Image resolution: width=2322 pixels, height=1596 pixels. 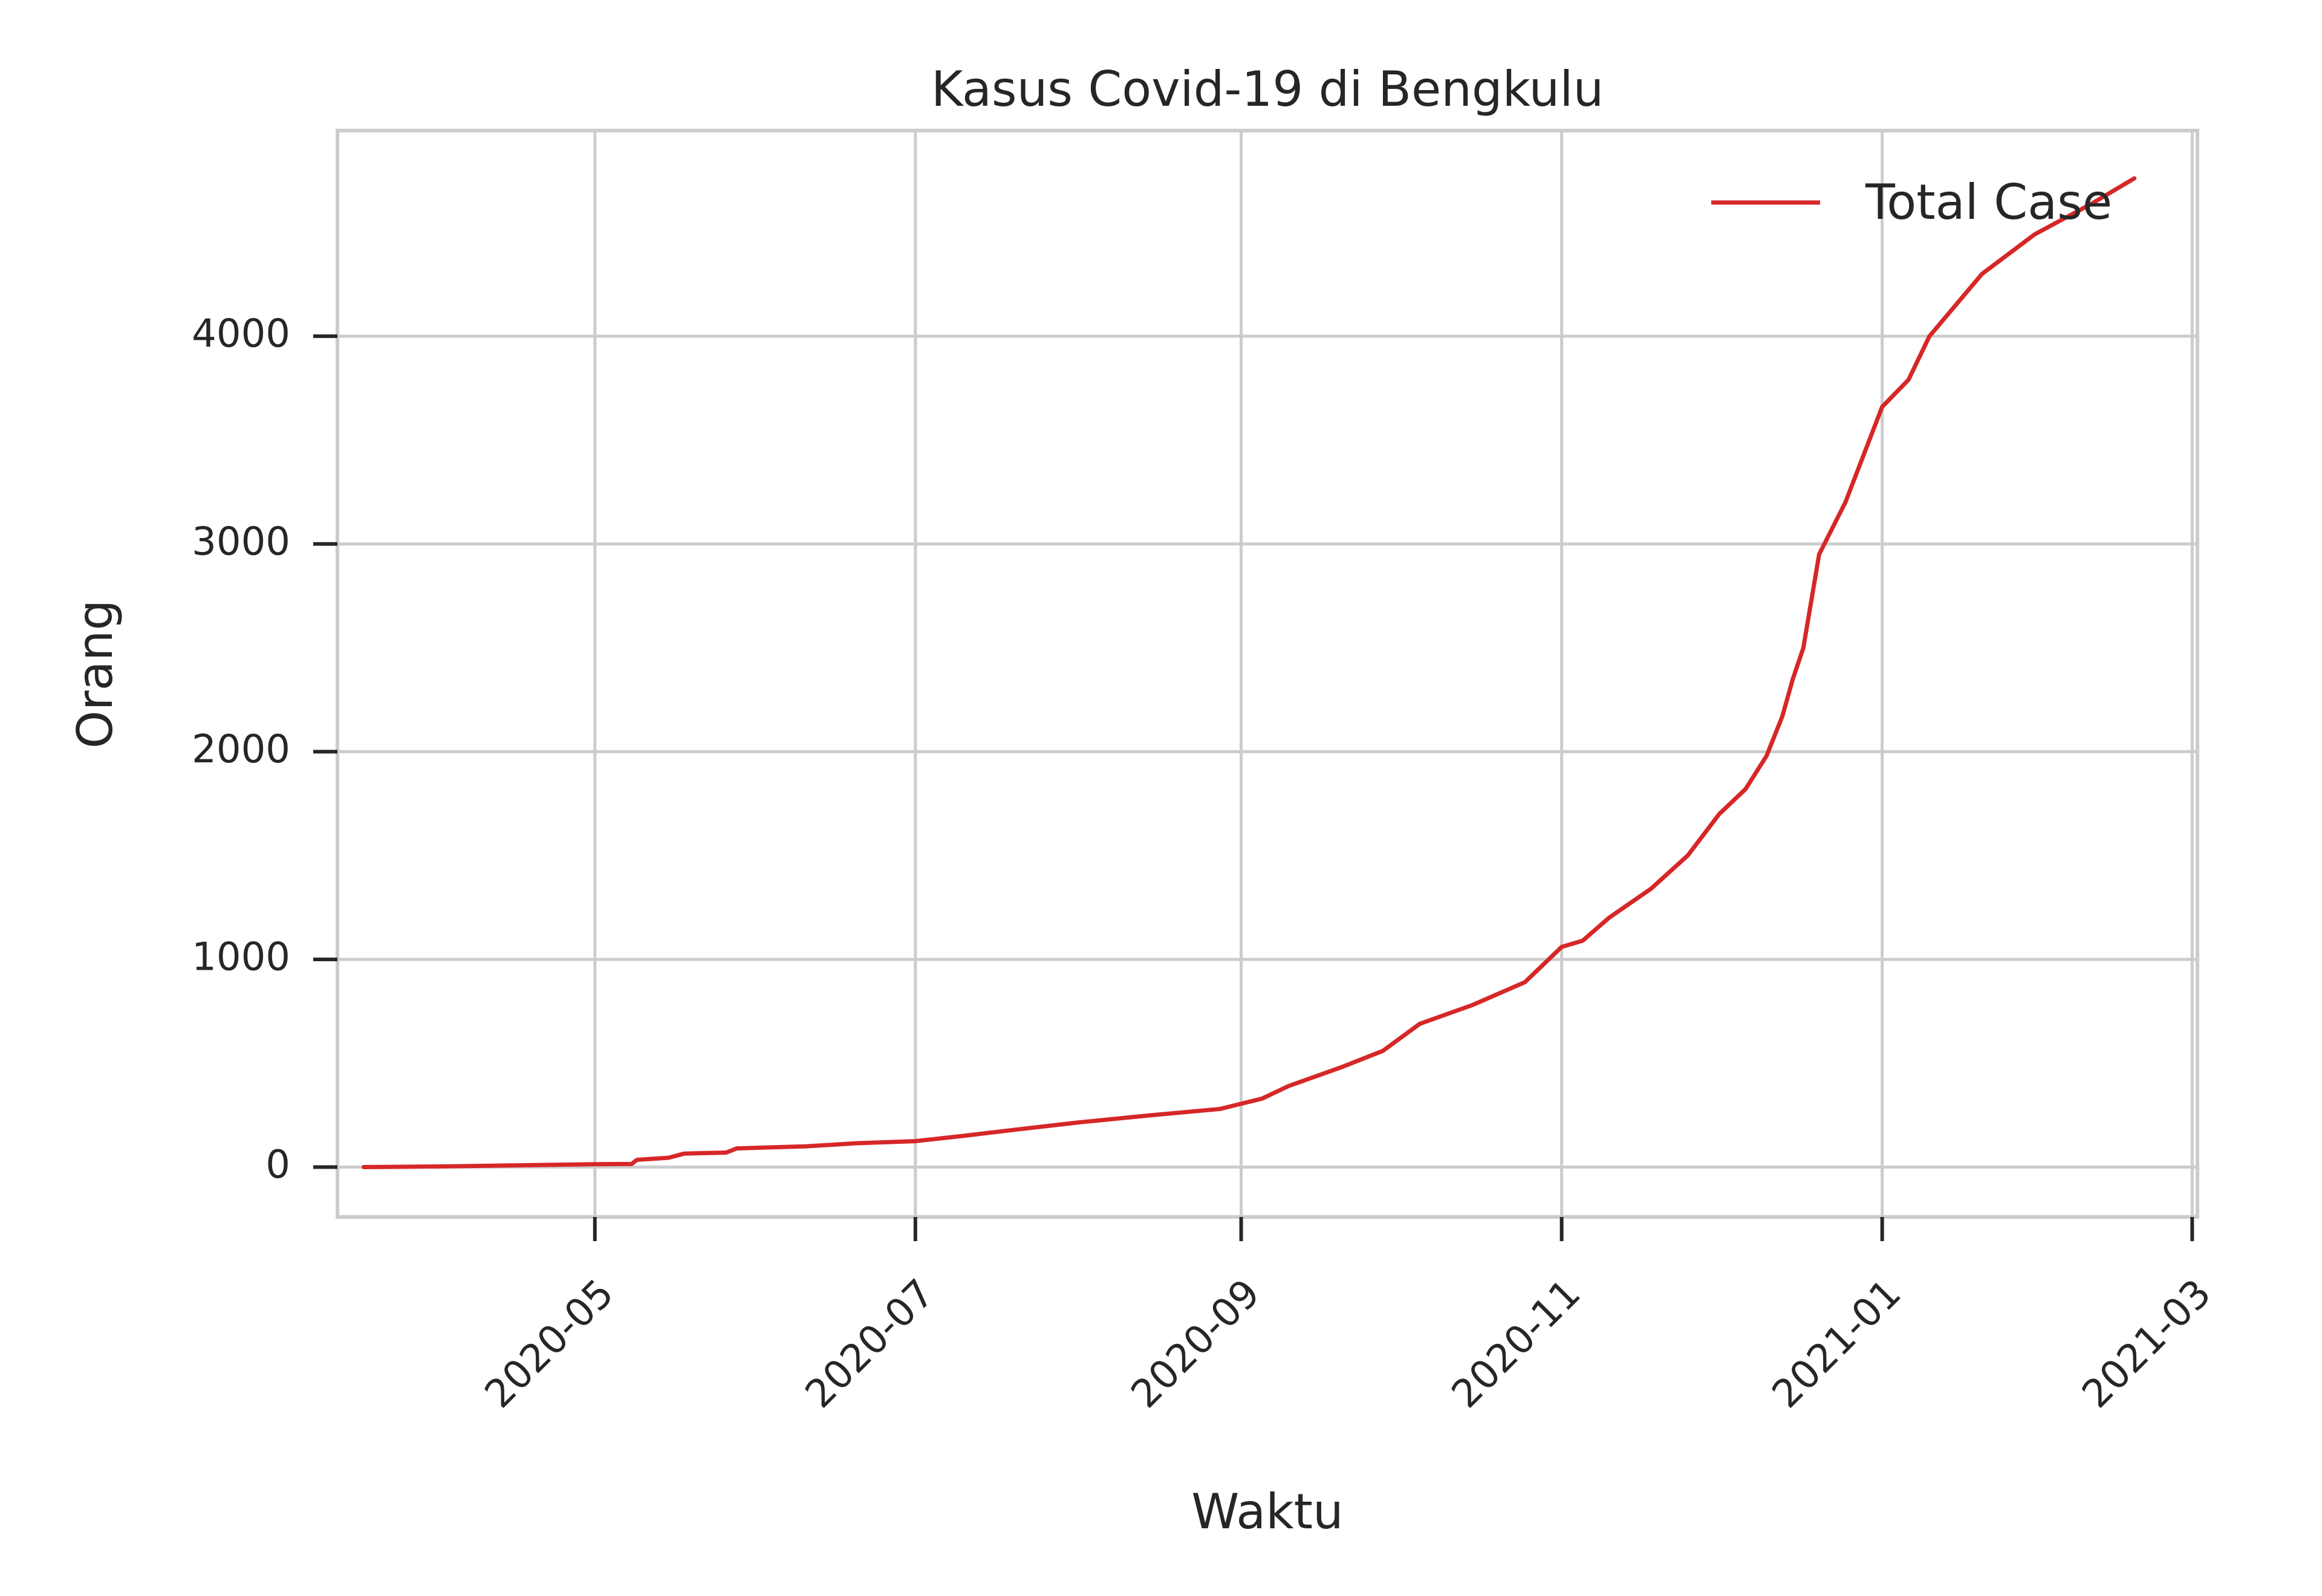 What do you see at coordinates (1267, 1512) in the screenshot?
I see `x-axis-label: Waktu` at bounding box center [1267, 1512].